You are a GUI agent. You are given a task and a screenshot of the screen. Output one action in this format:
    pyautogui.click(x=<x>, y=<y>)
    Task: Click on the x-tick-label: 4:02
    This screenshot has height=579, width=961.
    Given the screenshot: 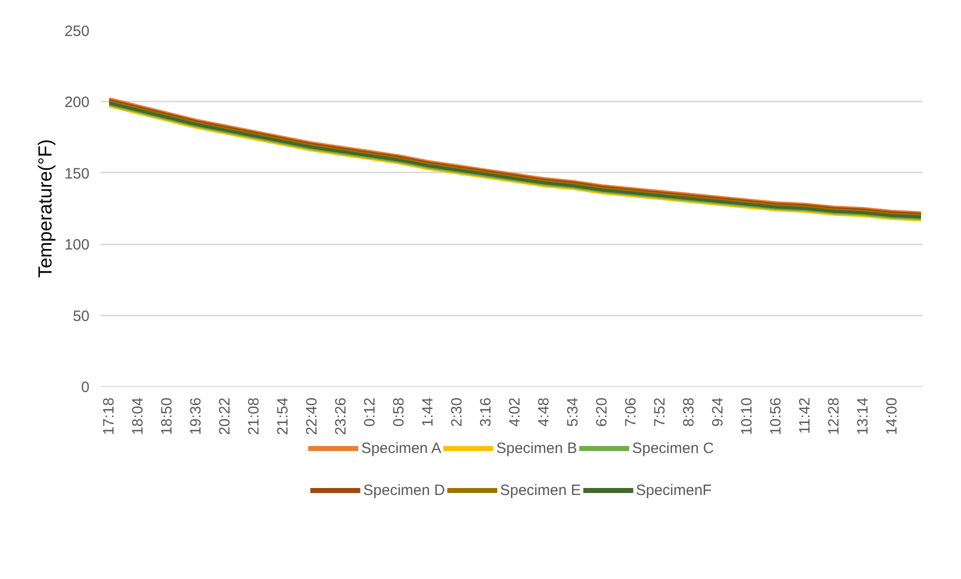 What is the action you would take?
    pyautogui.click(x=515, y=412)
    